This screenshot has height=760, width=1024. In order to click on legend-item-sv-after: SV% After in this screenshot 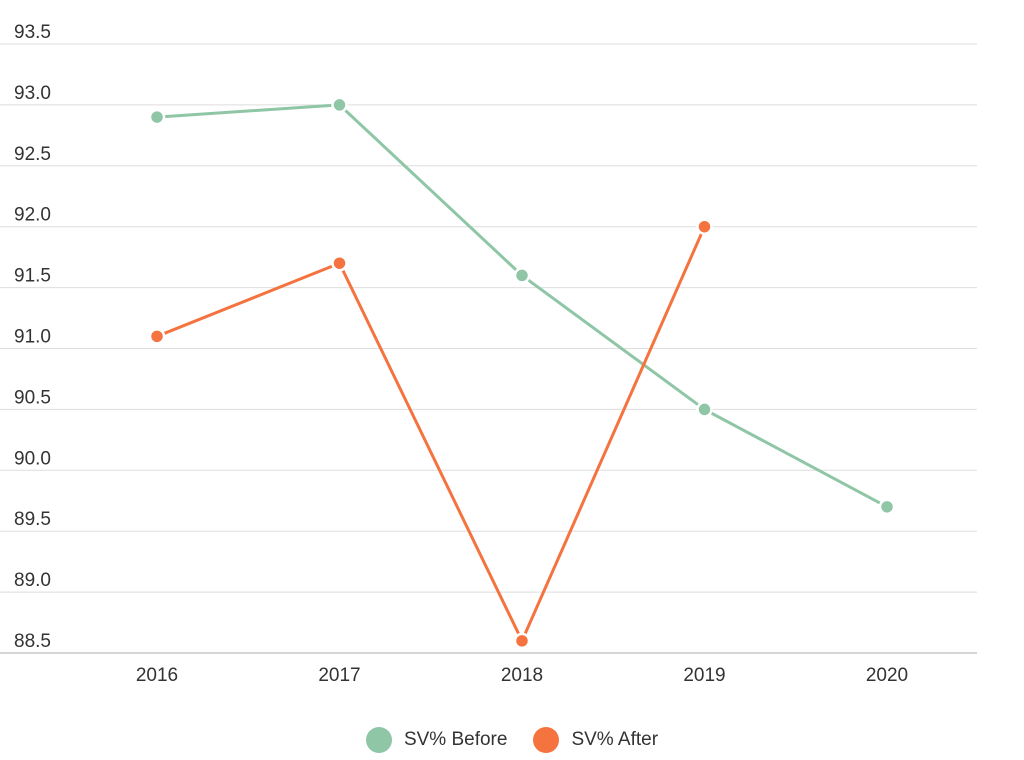, I will do `click(595, 740)`.